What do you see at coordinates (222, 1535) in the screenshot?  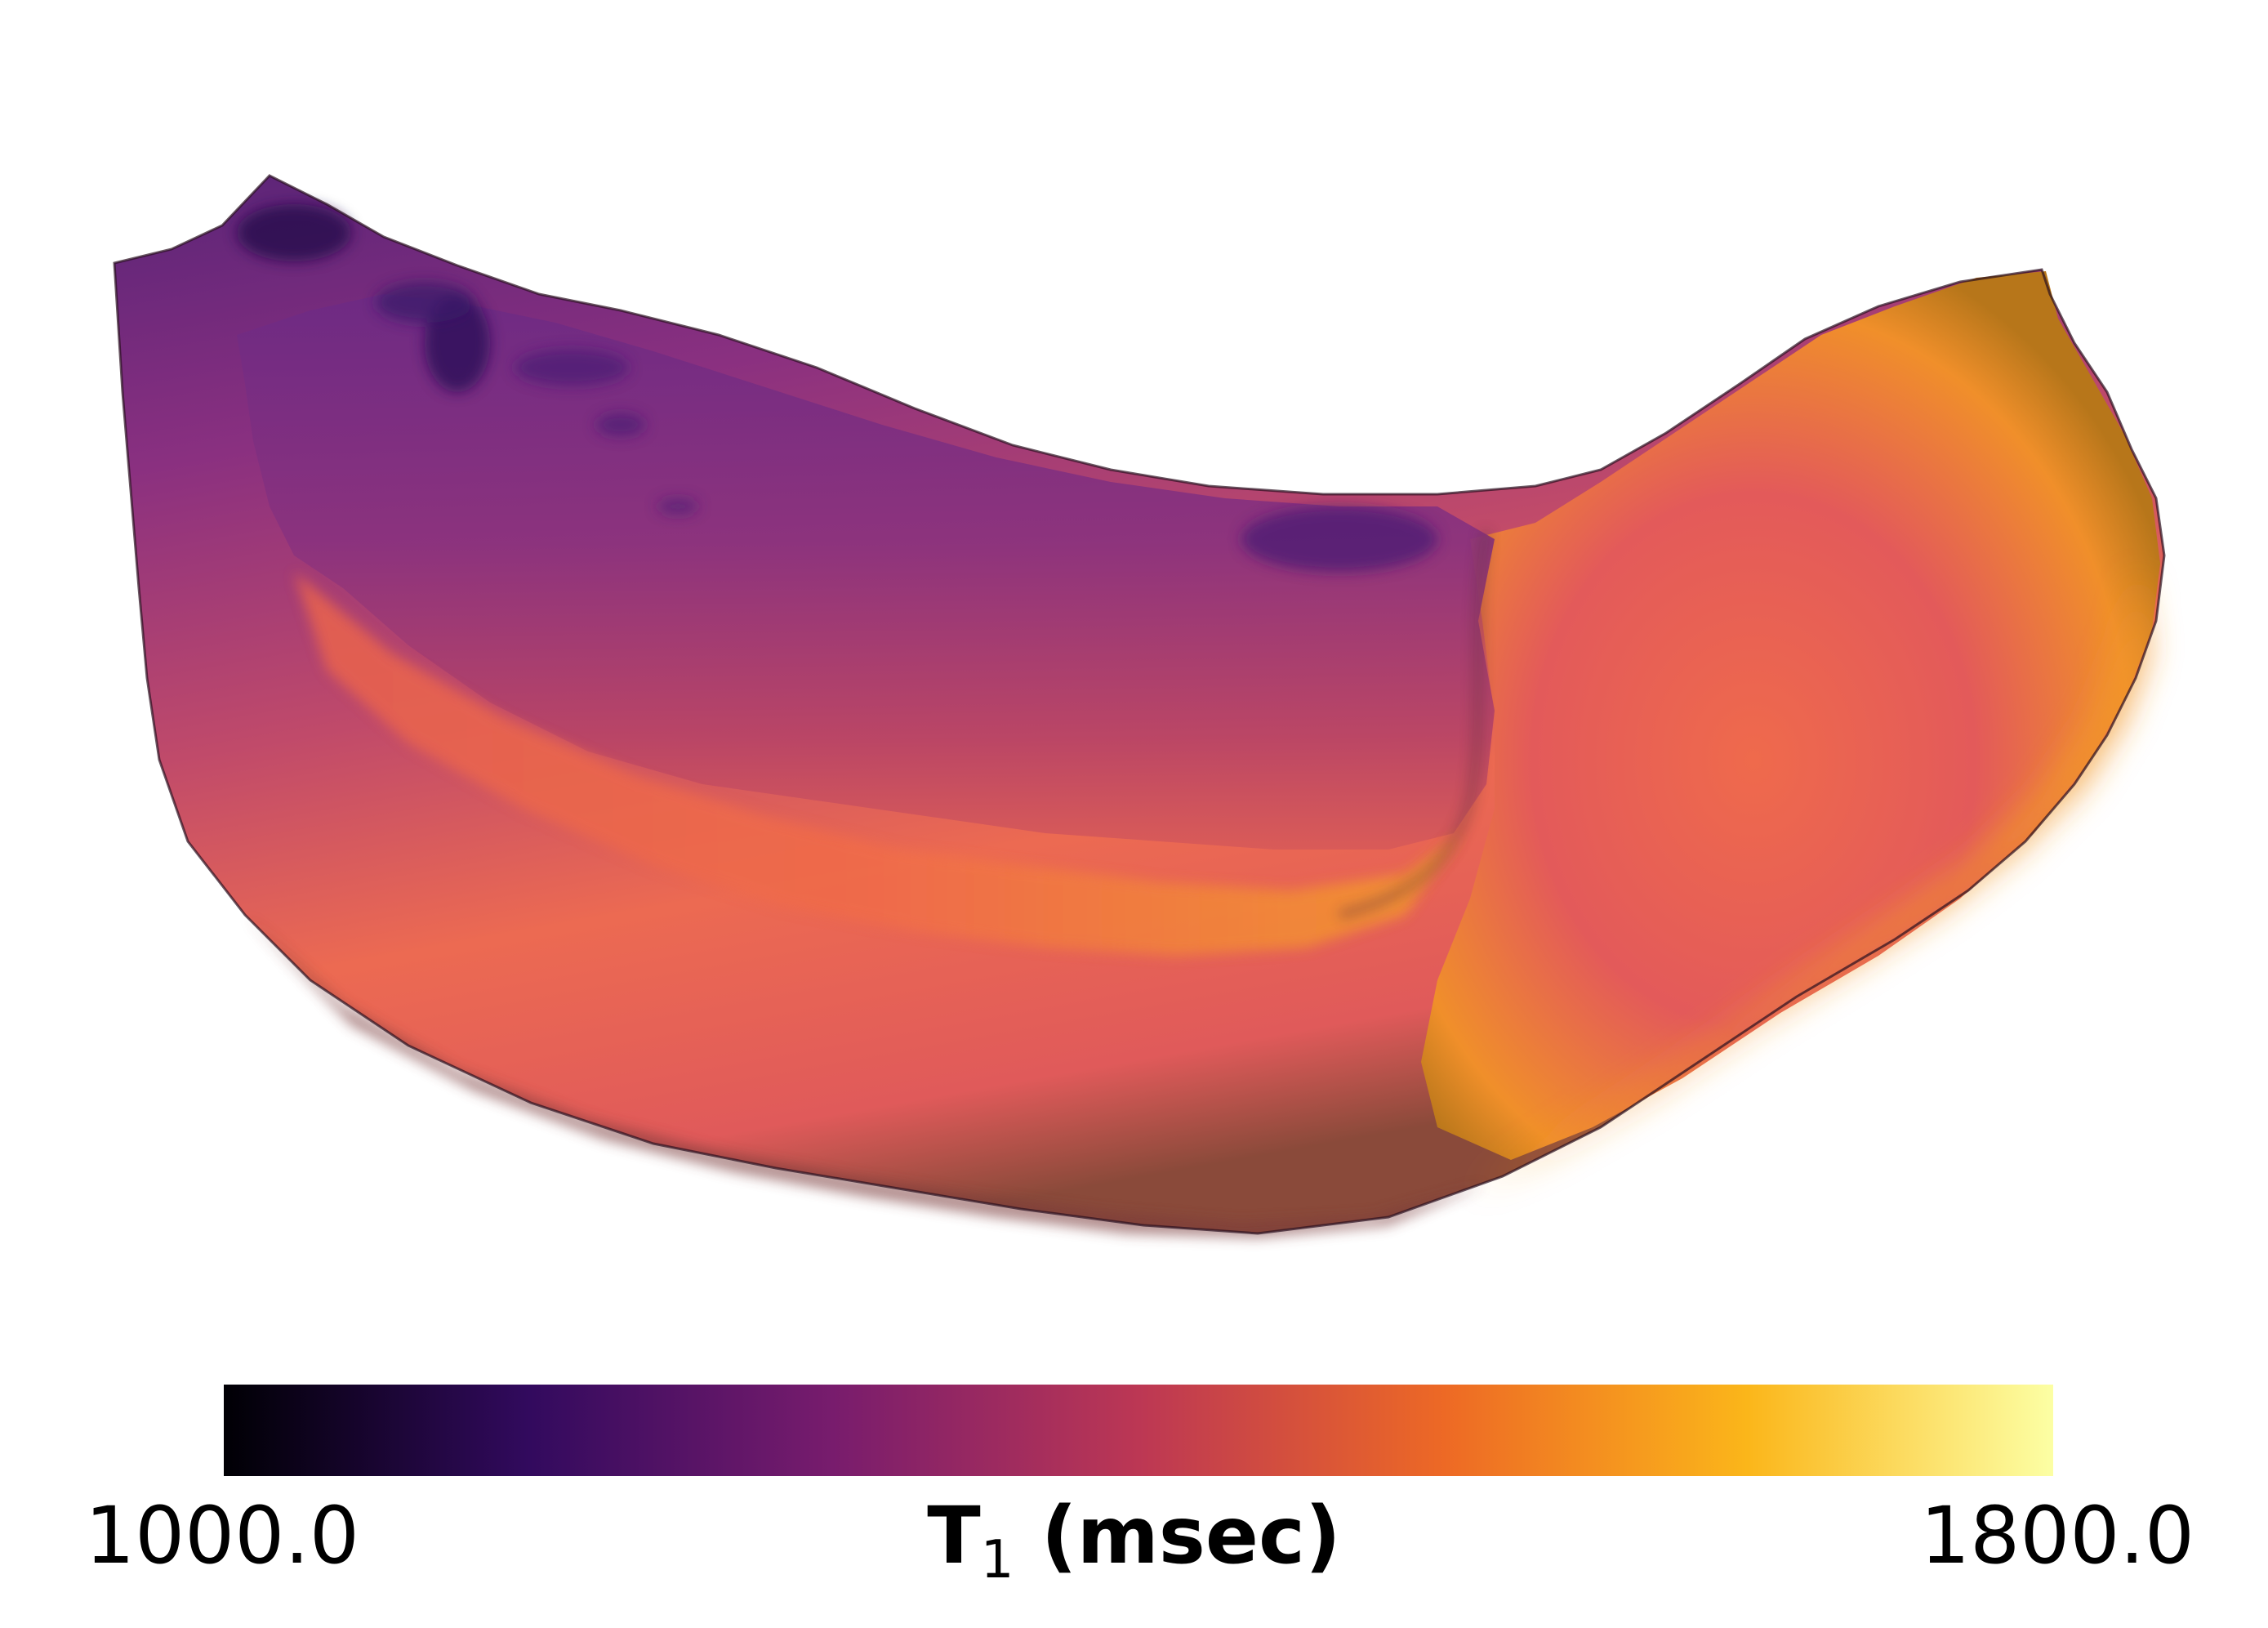 I see `colorbar-min-label: 1000.0` at bounding box center [222, 1535].